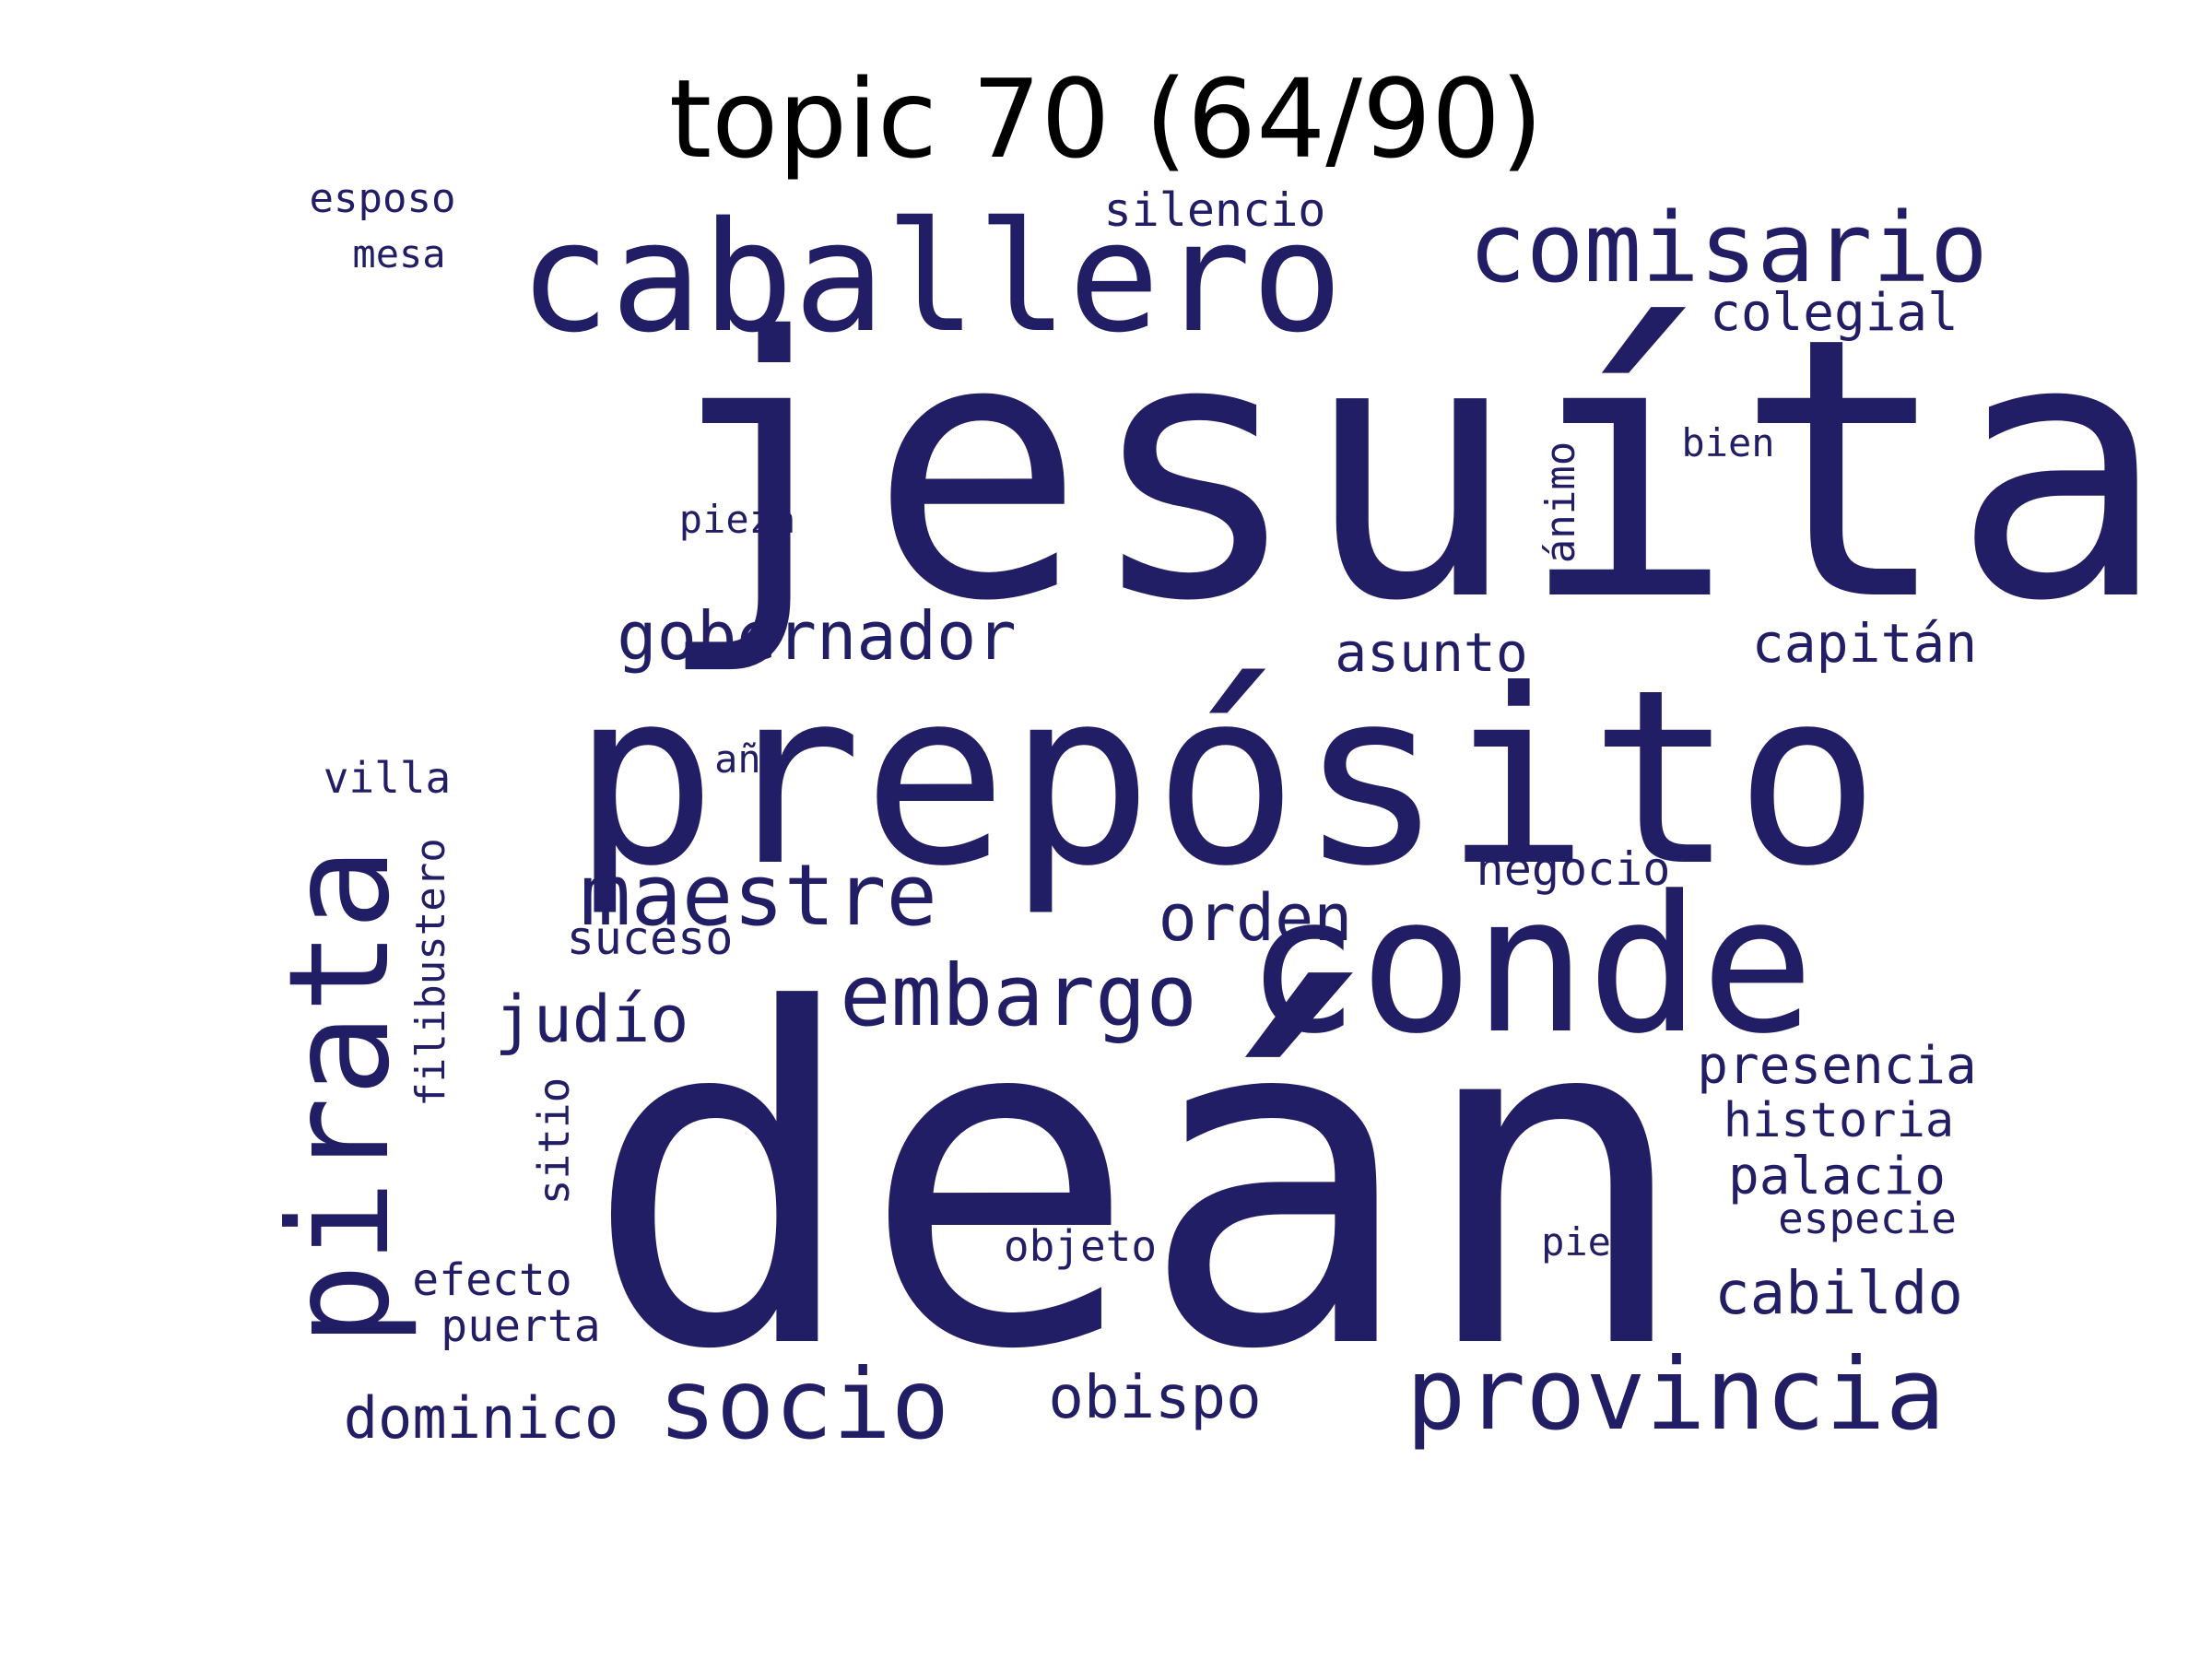  Describe the element at coordinates (803, 1404) in the screenshot. I see `word-socio: socio` at that location.